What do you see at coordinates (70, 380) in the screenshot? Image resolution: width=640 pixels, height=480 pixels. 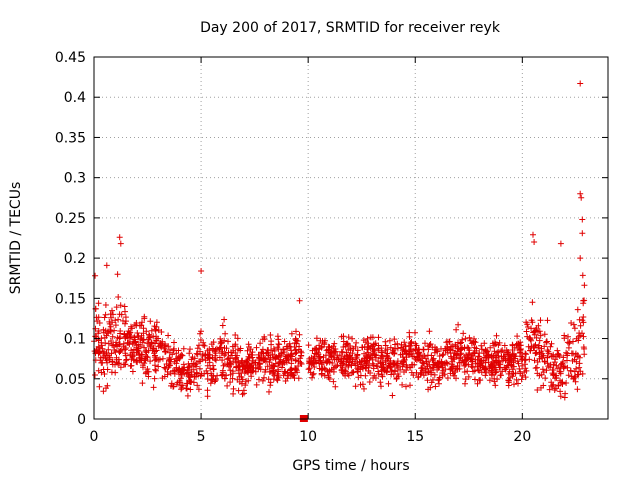 I see `y-tick-label: 0.05` at bounding box center [70, 380].